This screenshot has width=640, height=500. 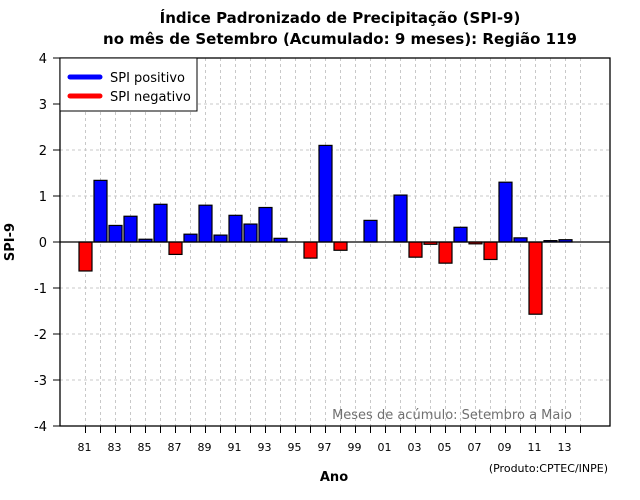 I want to click on x-tick-label: 83, so click(x=115, y=447).